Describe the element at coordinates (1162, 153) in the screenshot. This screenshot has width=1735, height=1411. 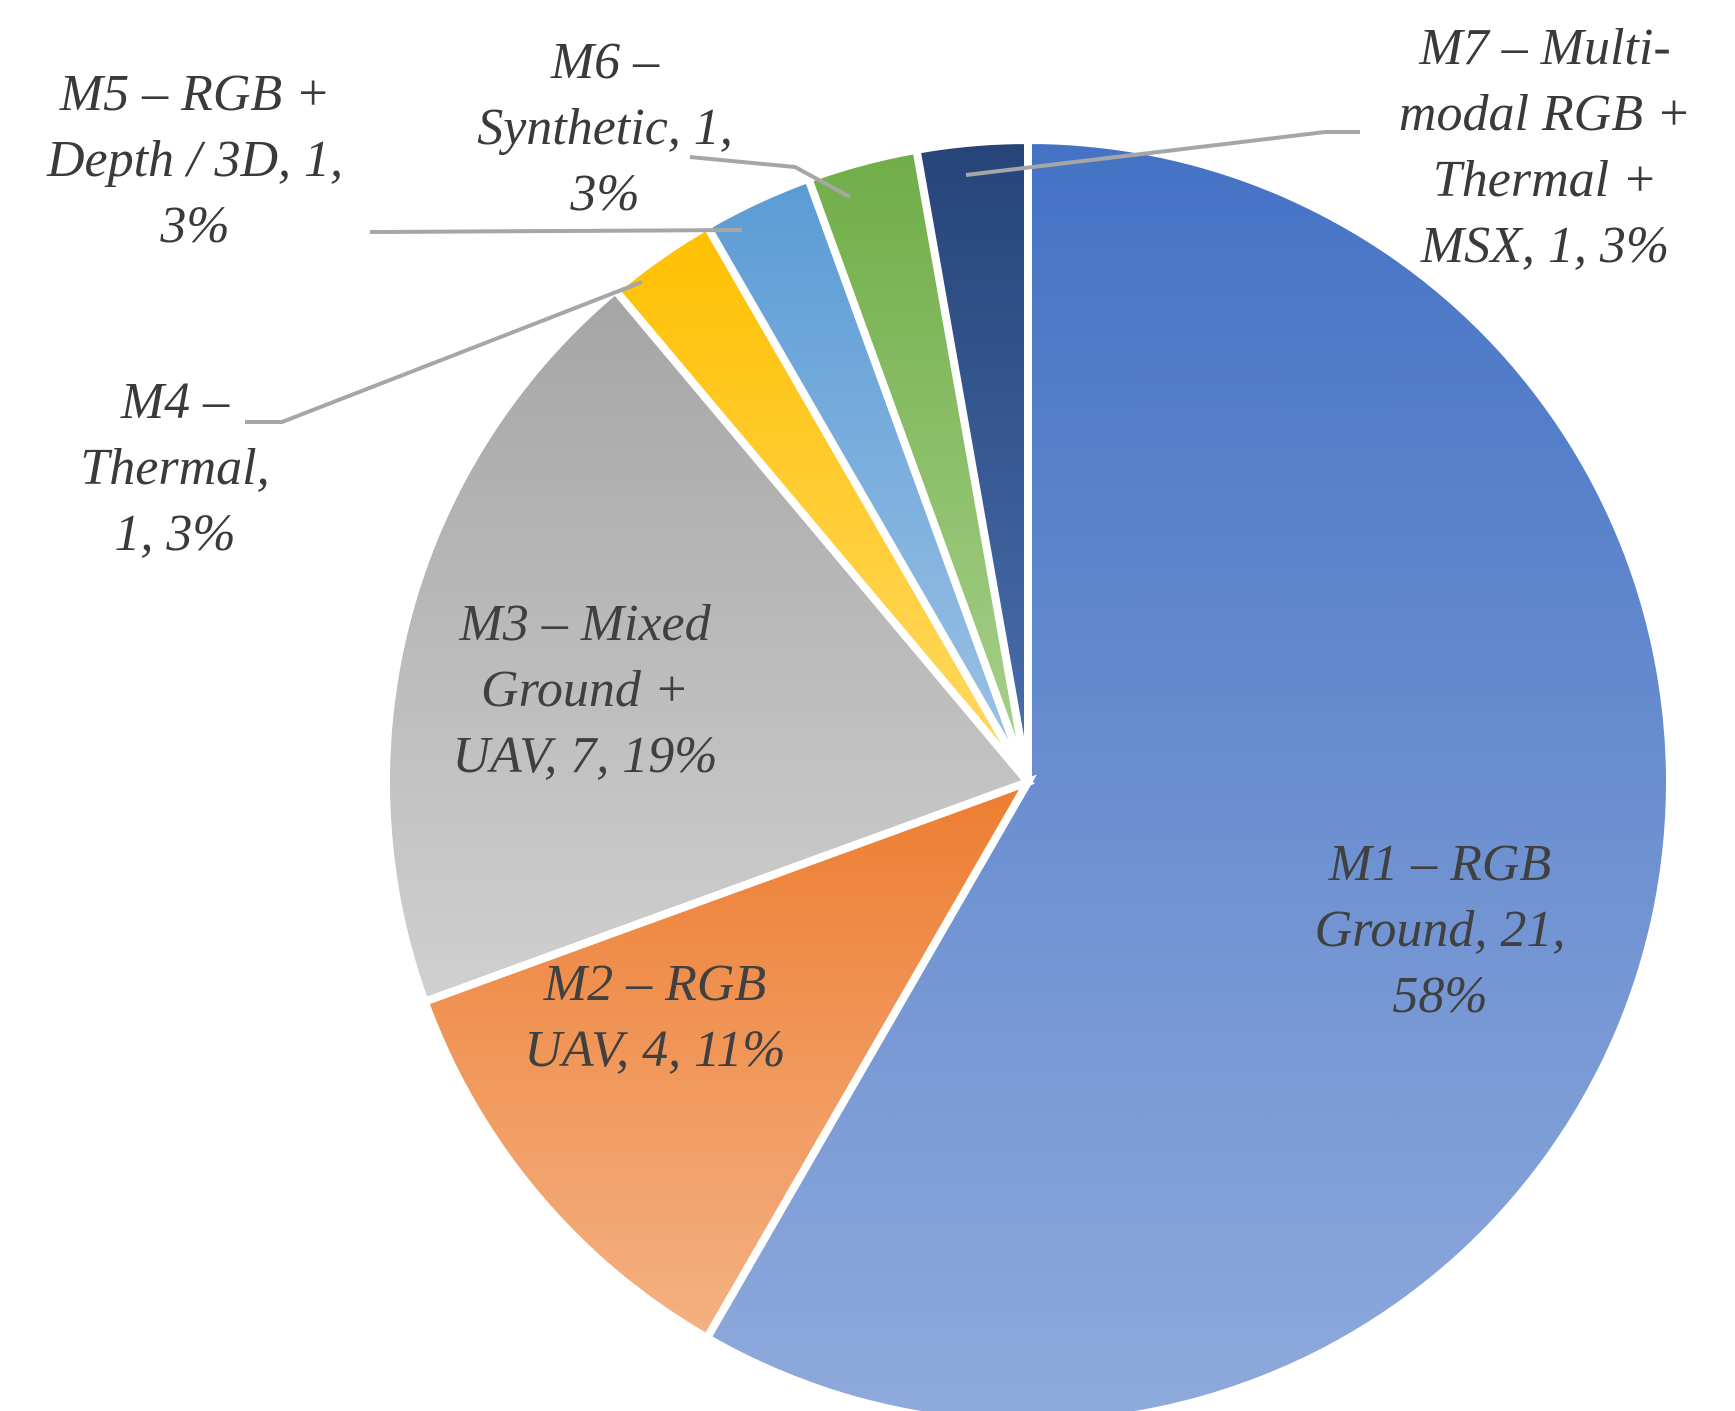
I see `leader-line-m7` at that location.